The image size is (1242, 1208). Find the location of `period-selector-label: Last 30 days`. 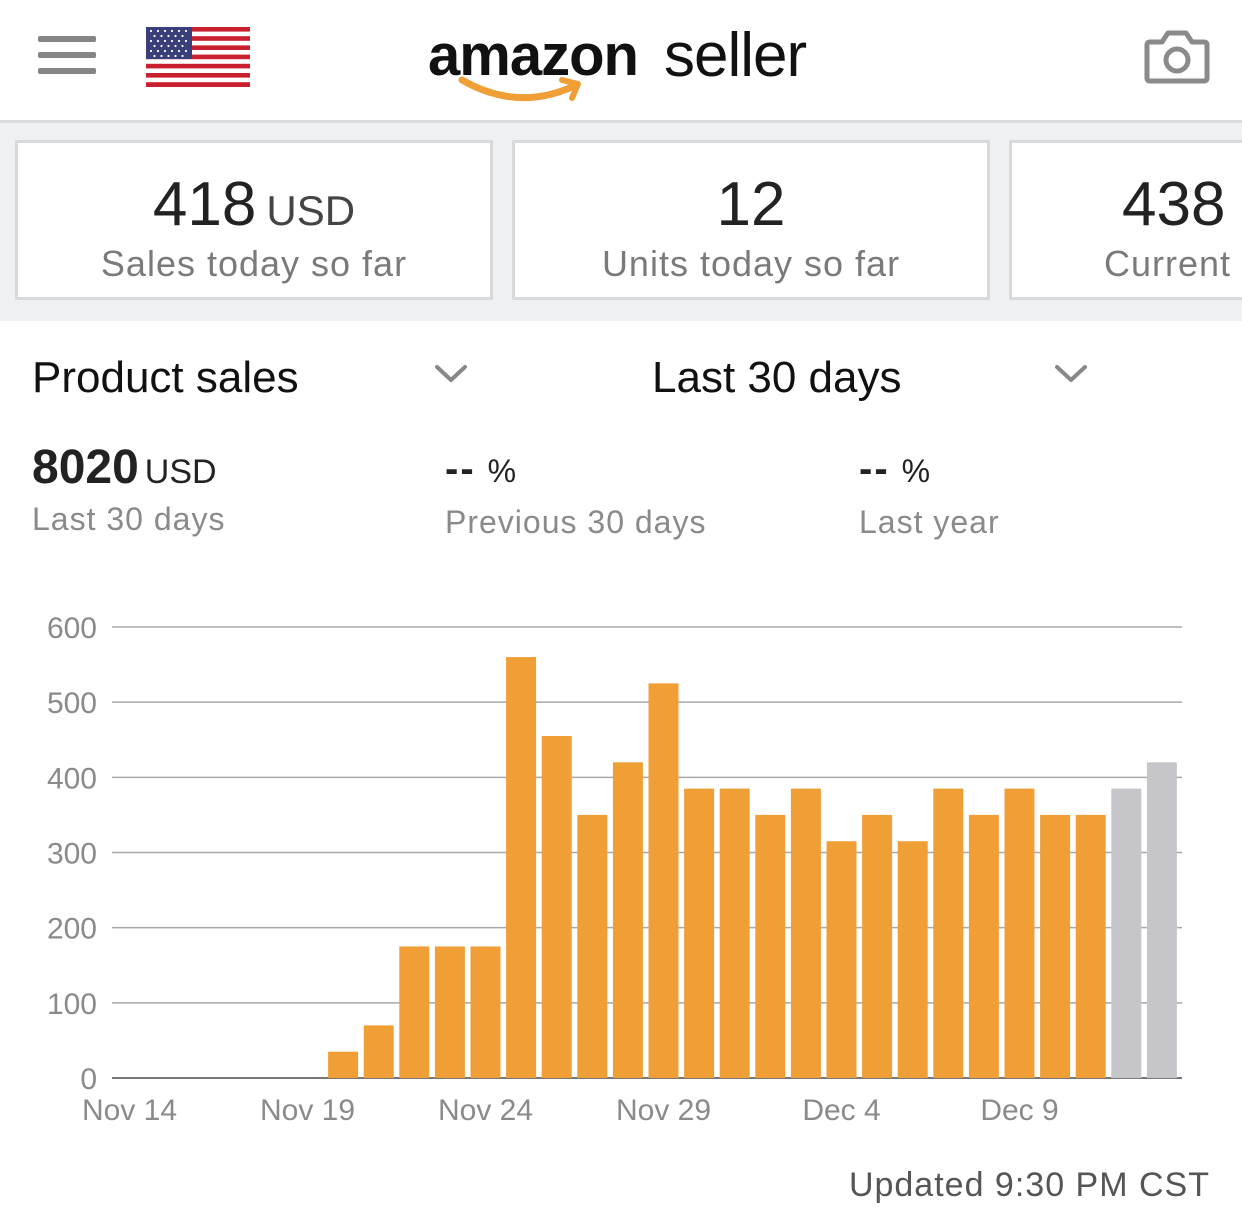

period-selector-label: Last 30 days is located at coordinates (777, 377).